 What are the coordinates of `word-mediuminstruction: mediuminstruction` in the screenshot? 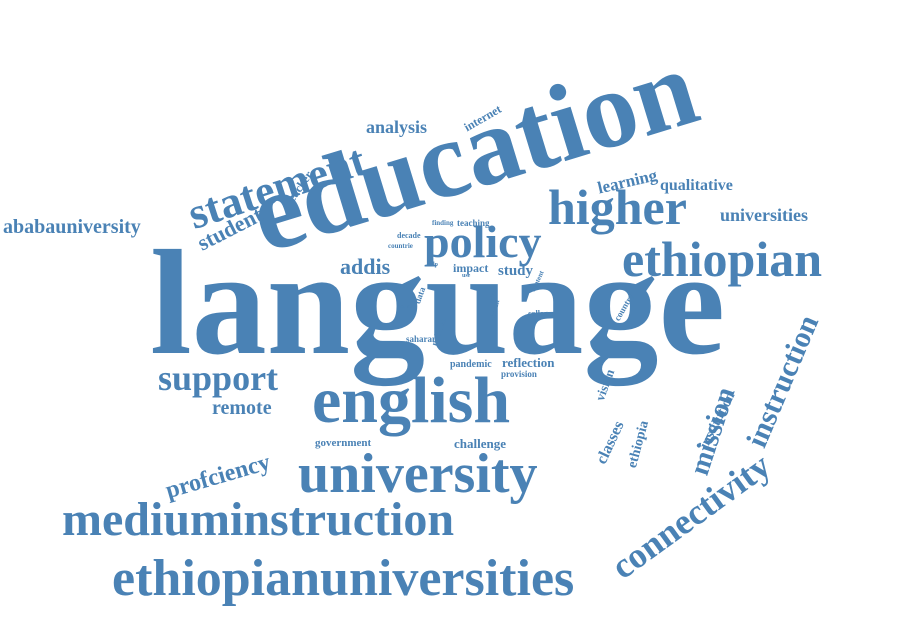 It's located at (258, 519).